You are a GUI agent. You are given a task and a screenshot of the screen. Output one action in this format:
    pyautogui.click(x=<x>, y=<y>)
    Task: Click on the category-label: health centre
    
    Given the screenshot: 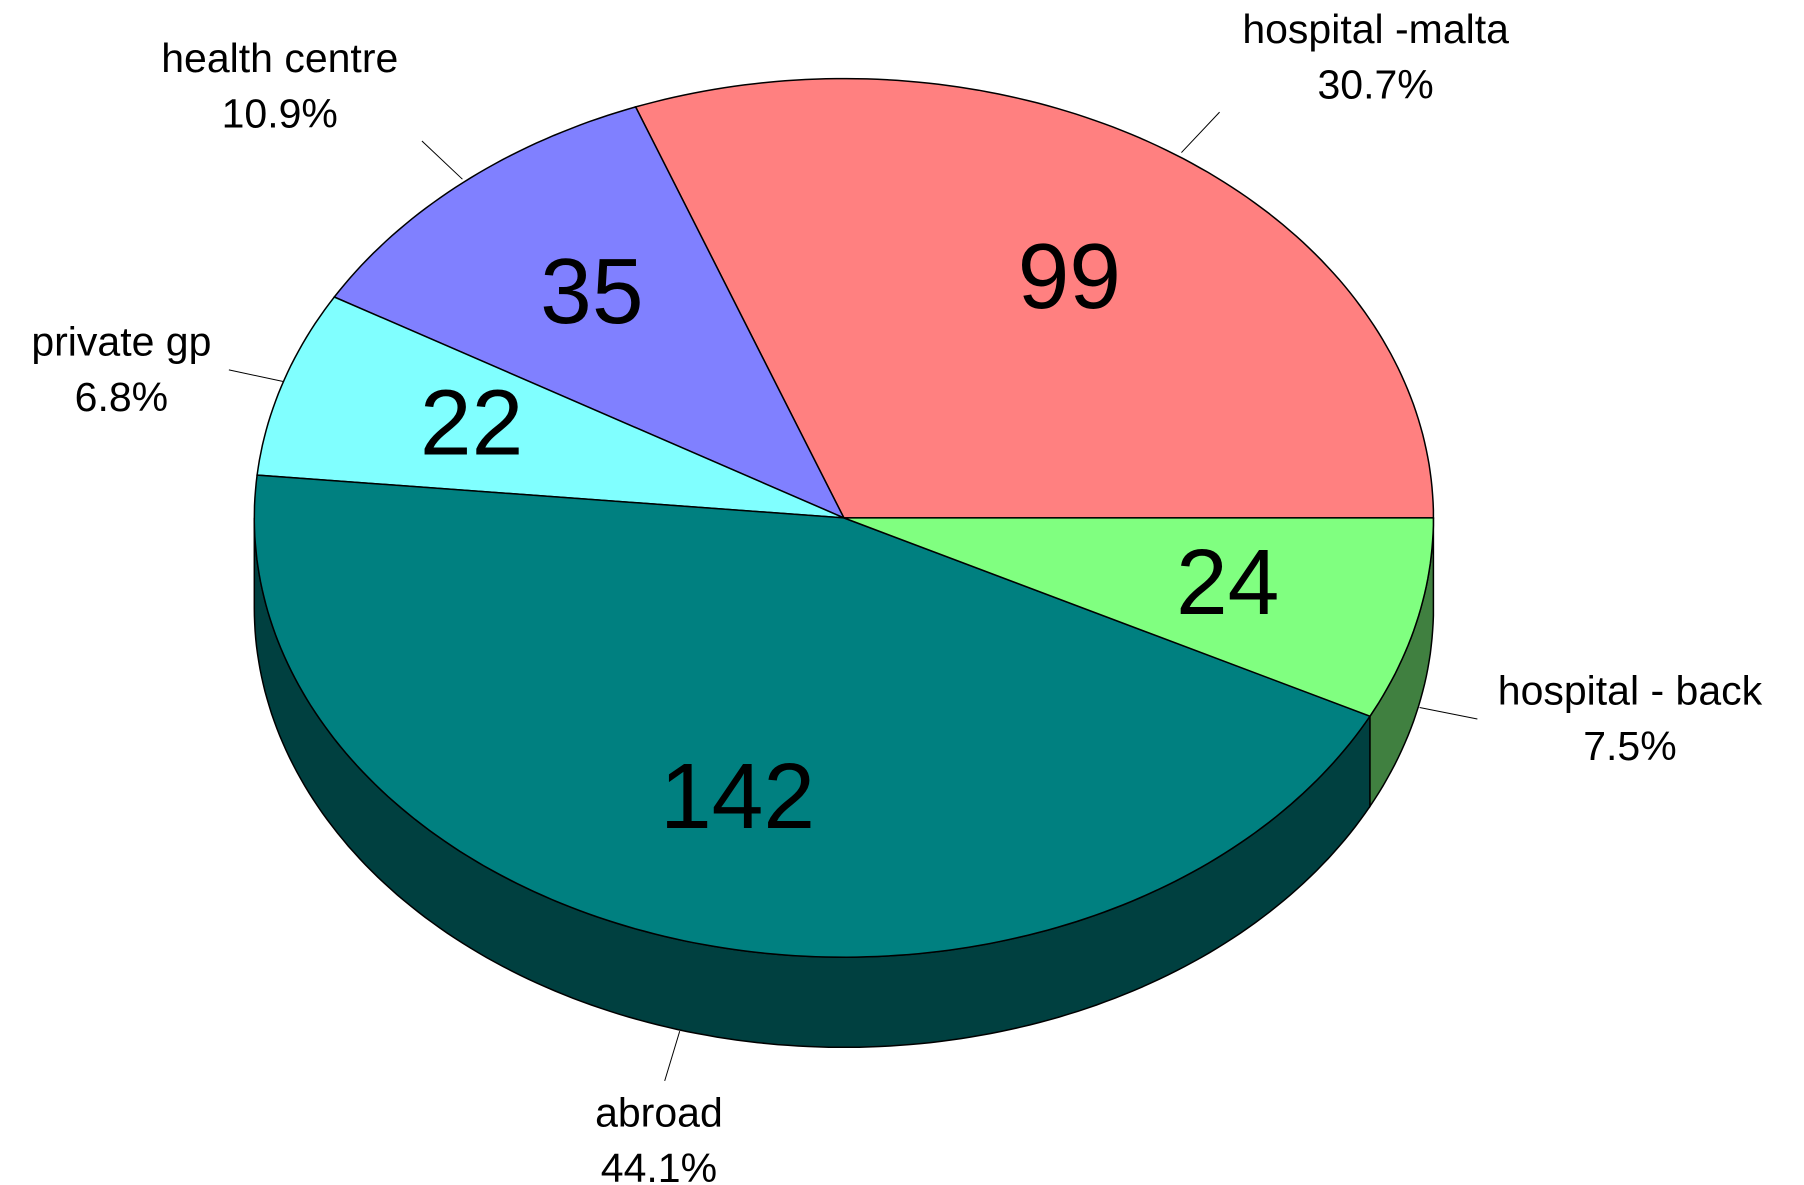 What is the action you would take?
    pyautogui.click(x=279, y=58)
    